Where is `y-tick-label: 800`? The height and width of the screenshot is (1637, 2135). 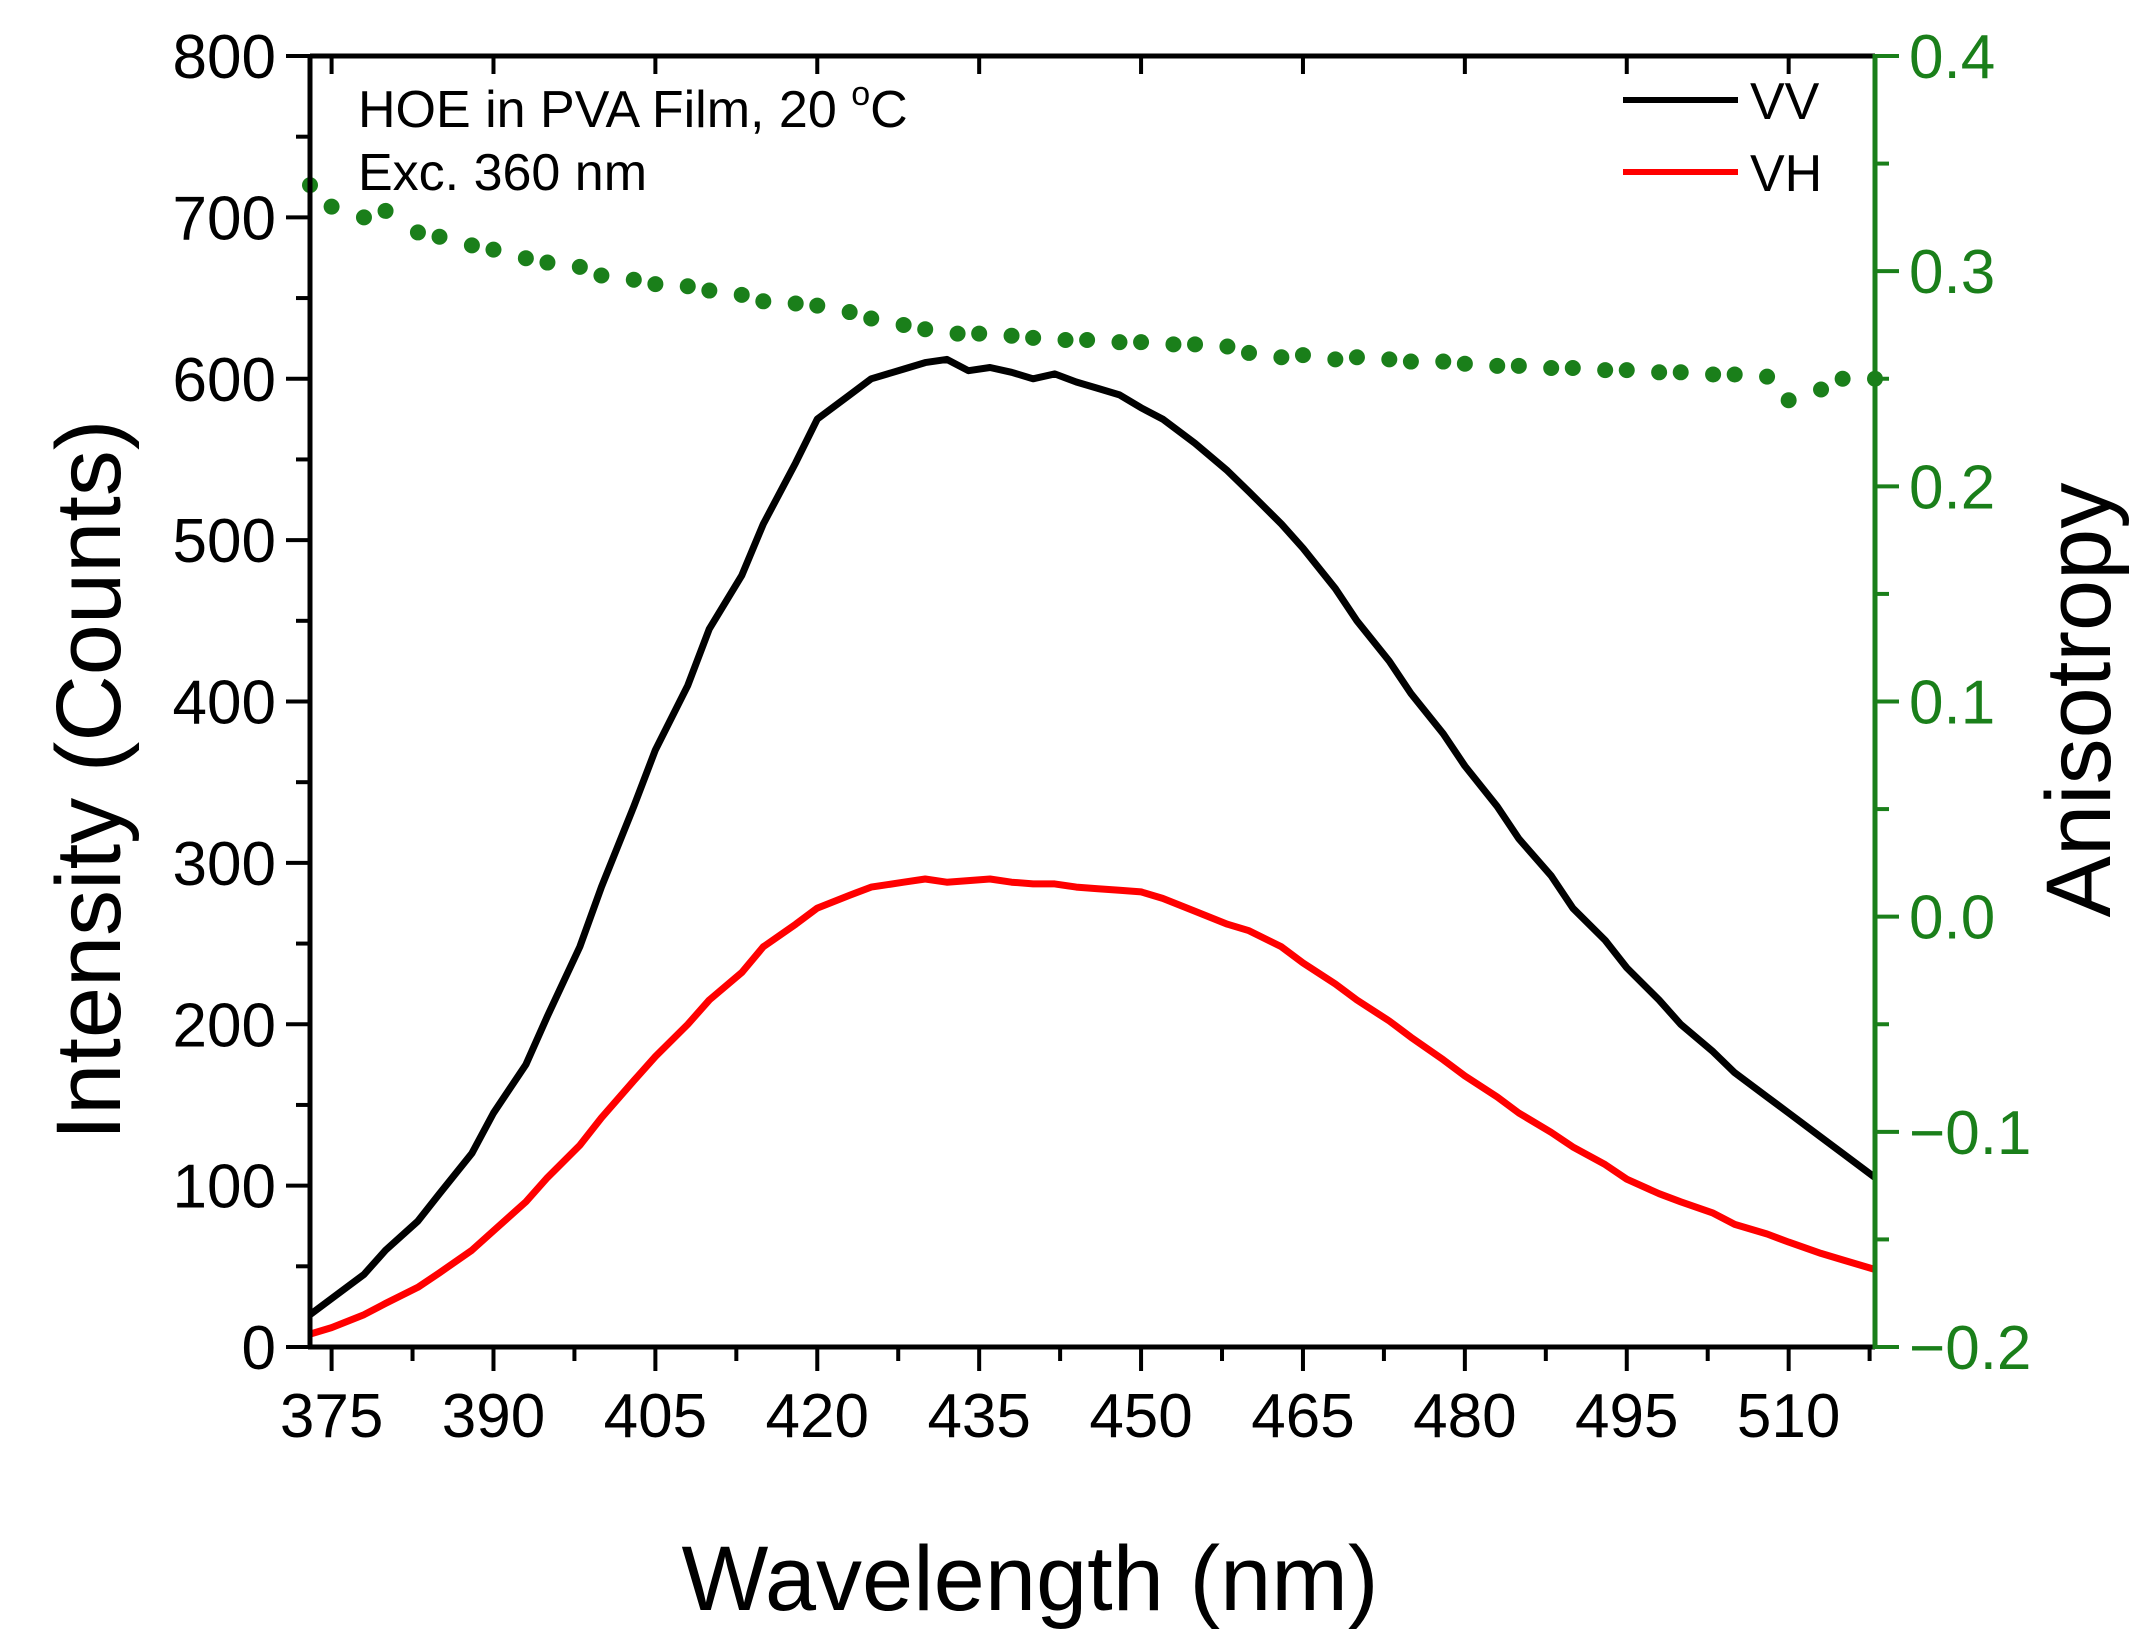 y-tick-label: 800 is located at coordinates (224, 57).